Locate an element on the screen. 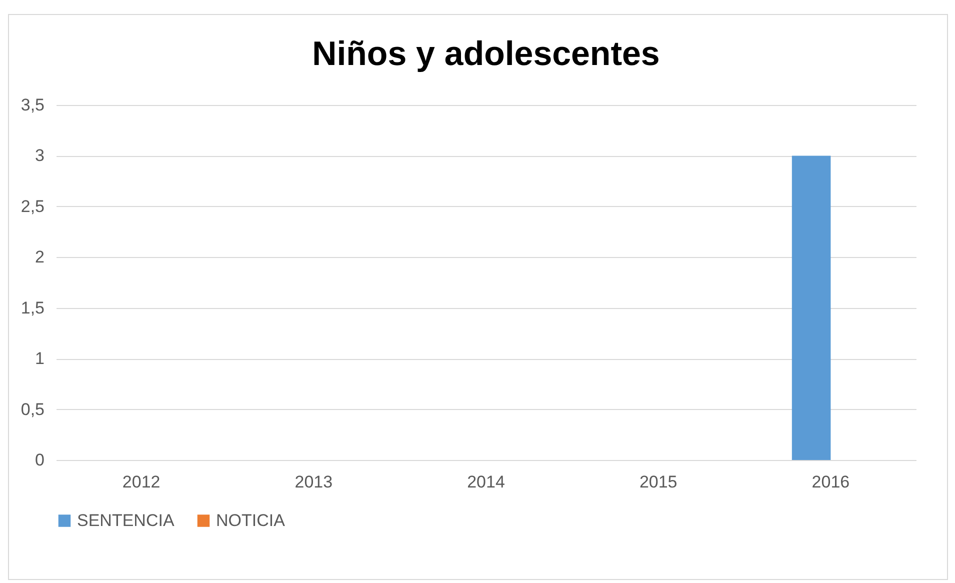 Image resolution: width=955 pixels, height=583 pixels. y-tick-label: 0,5 is located at coordinates (32, 409).